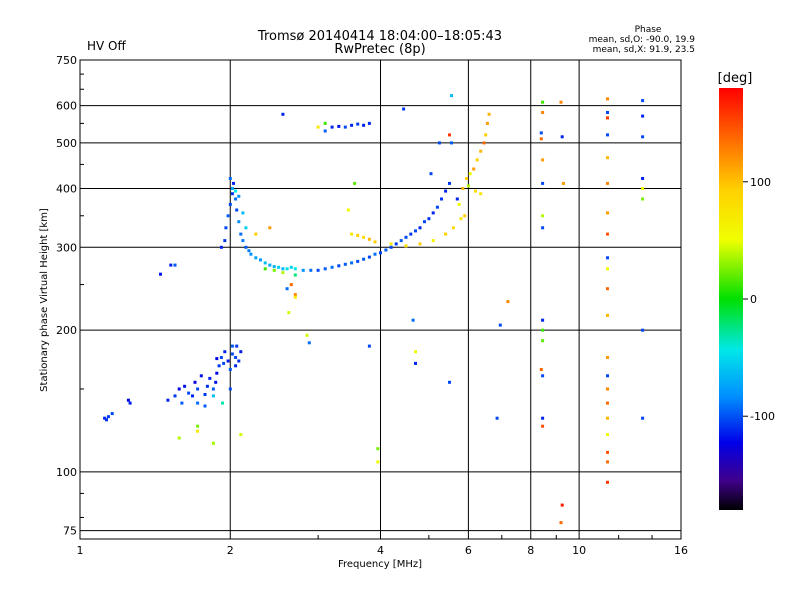  Describe the element at coordinates (230, 550) in the screenshot. I see `x-tick-label: 2` at that location.